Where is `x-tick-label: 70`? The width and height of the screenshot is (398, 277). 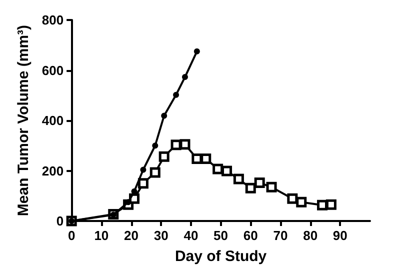
x-tick-label: 70 is located at coordinates (280, 235).